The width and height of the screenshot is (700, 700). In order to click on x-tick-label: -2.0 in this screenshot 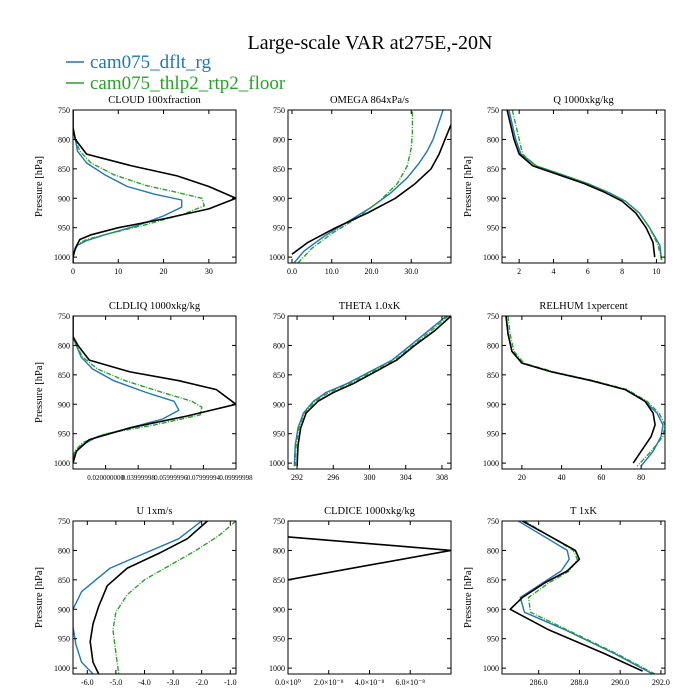, I will do `click(201, 682)`.